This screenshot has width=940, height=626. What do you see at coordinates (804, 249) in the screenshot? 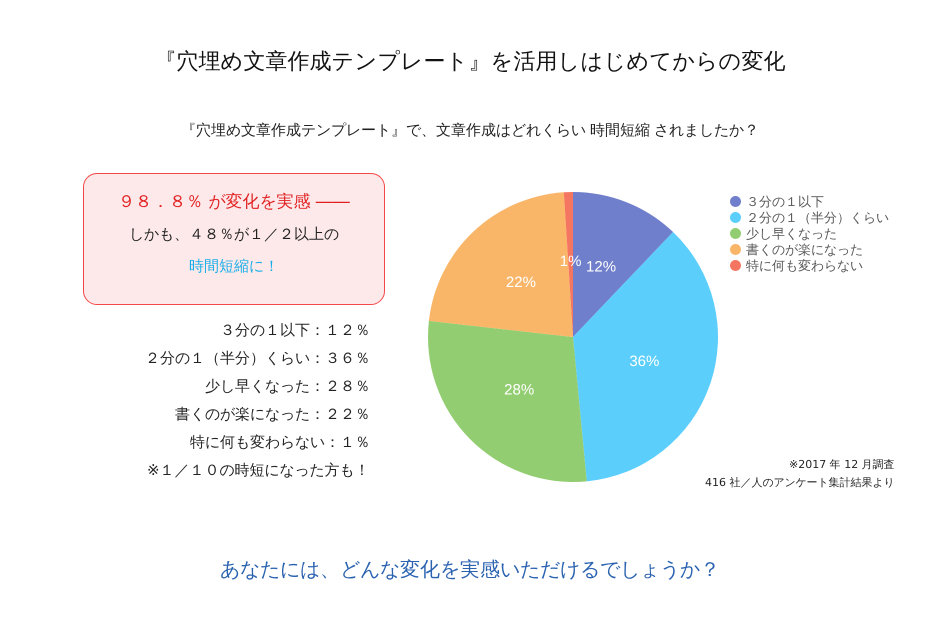
I see `legend-label: 書くのが楽になった` at bounding box center [804, 249].